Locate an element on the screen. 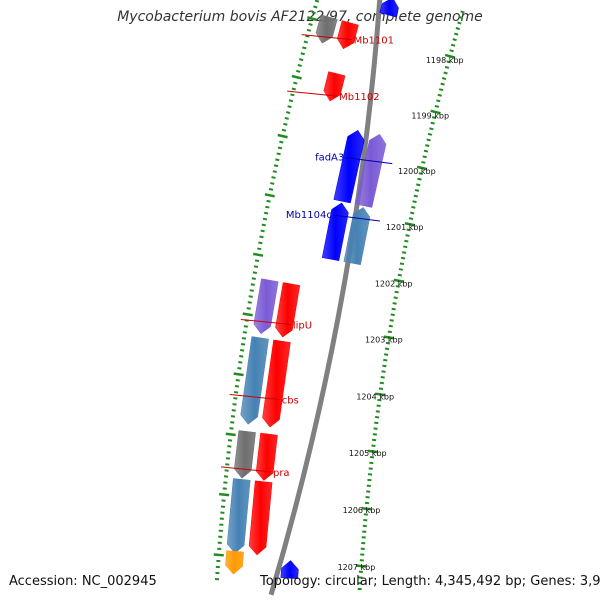 This screenshot has width=600, height=600. gene-label: cbs is located at coordinates (290, 401).